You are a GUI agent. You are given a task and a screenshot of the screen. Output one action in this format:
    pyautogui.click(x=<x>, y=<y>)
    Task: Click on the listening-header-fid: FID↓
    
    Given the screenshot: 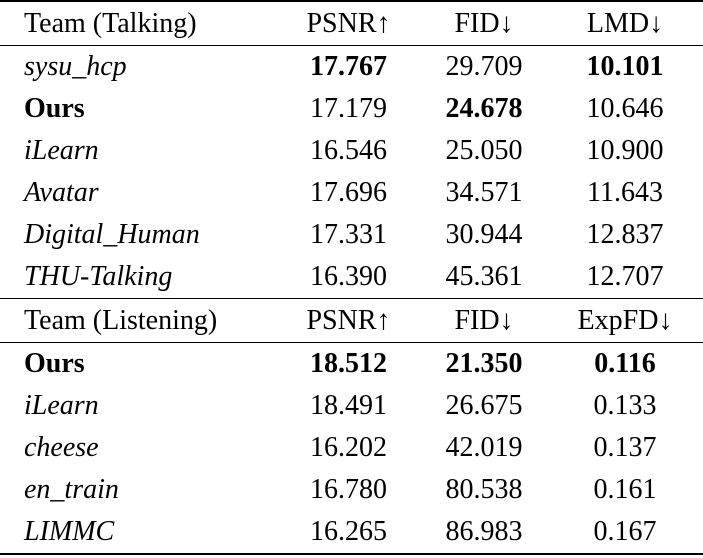 What is the action you would take?
    pyautogui.click(x=484, y=320)
    